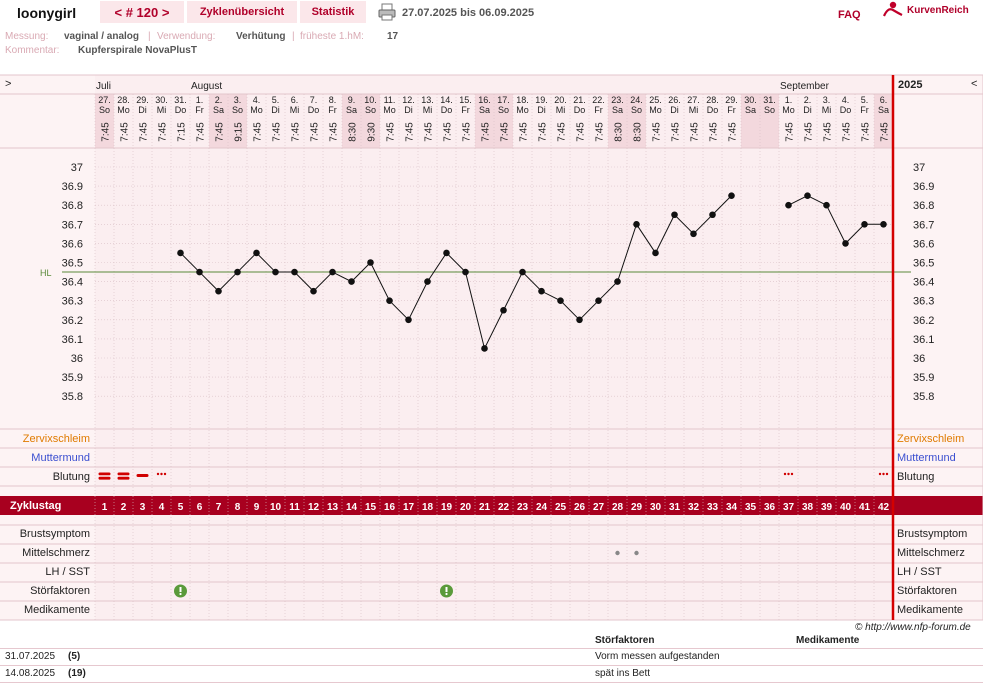 This screenshot has height=700, width=983. Describe the element at coordinates (785, 474) in the screenshot. I see `spotting-mark` at that location.